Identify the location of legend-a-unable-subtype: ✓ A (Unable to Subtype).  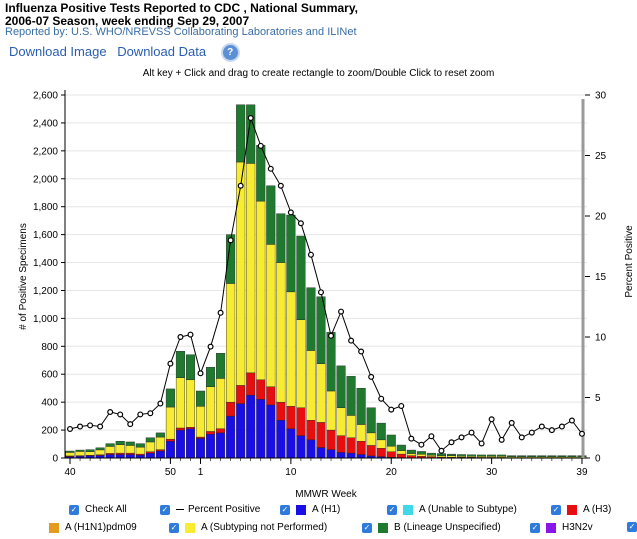
(452, 509).